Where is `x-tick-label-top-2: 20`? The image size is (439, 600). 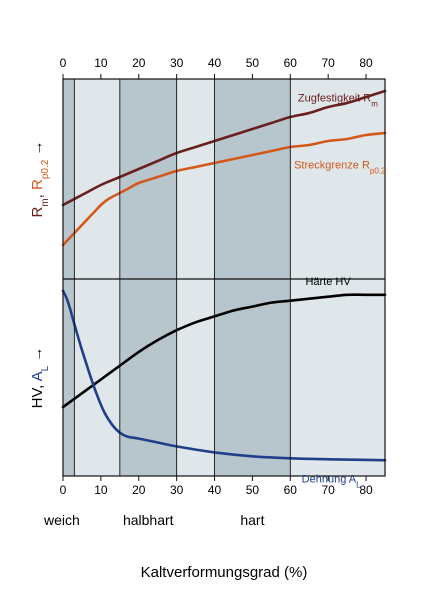 x-tick-label-top-2: 20 is located at coordinates (139, 63).